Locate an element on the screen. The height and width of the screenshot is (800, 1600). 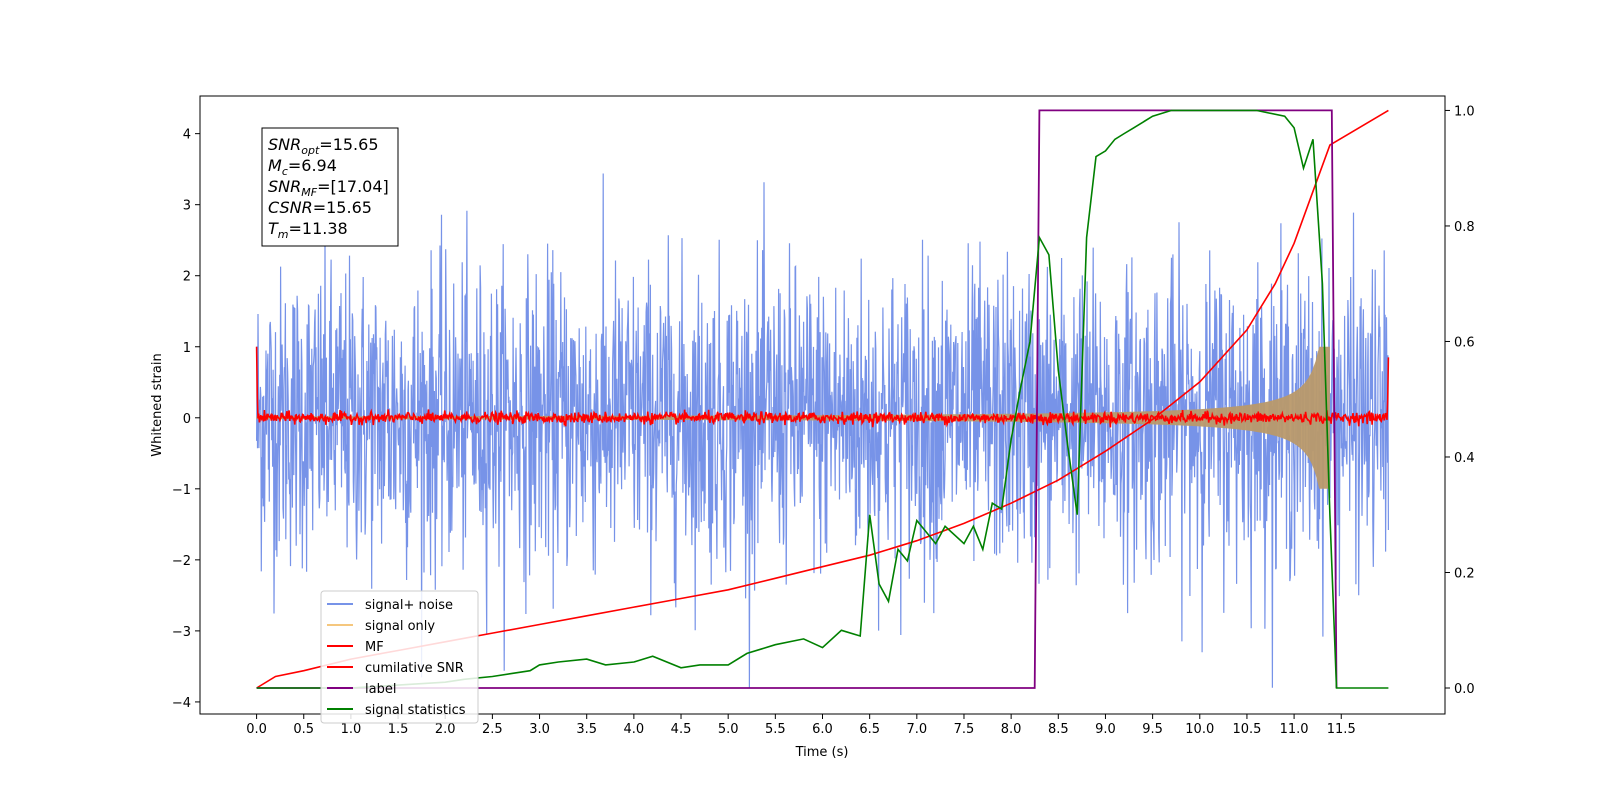
y2-tick-label: 0.2 is located at coordinates (1464, 573).